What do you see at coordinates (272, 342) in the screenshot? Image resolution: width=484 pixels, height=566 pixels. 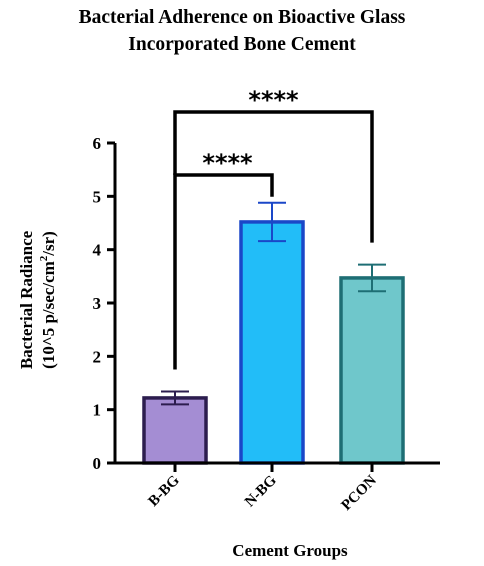 I see `bar-n-bg` at bounding box center [272, 342].